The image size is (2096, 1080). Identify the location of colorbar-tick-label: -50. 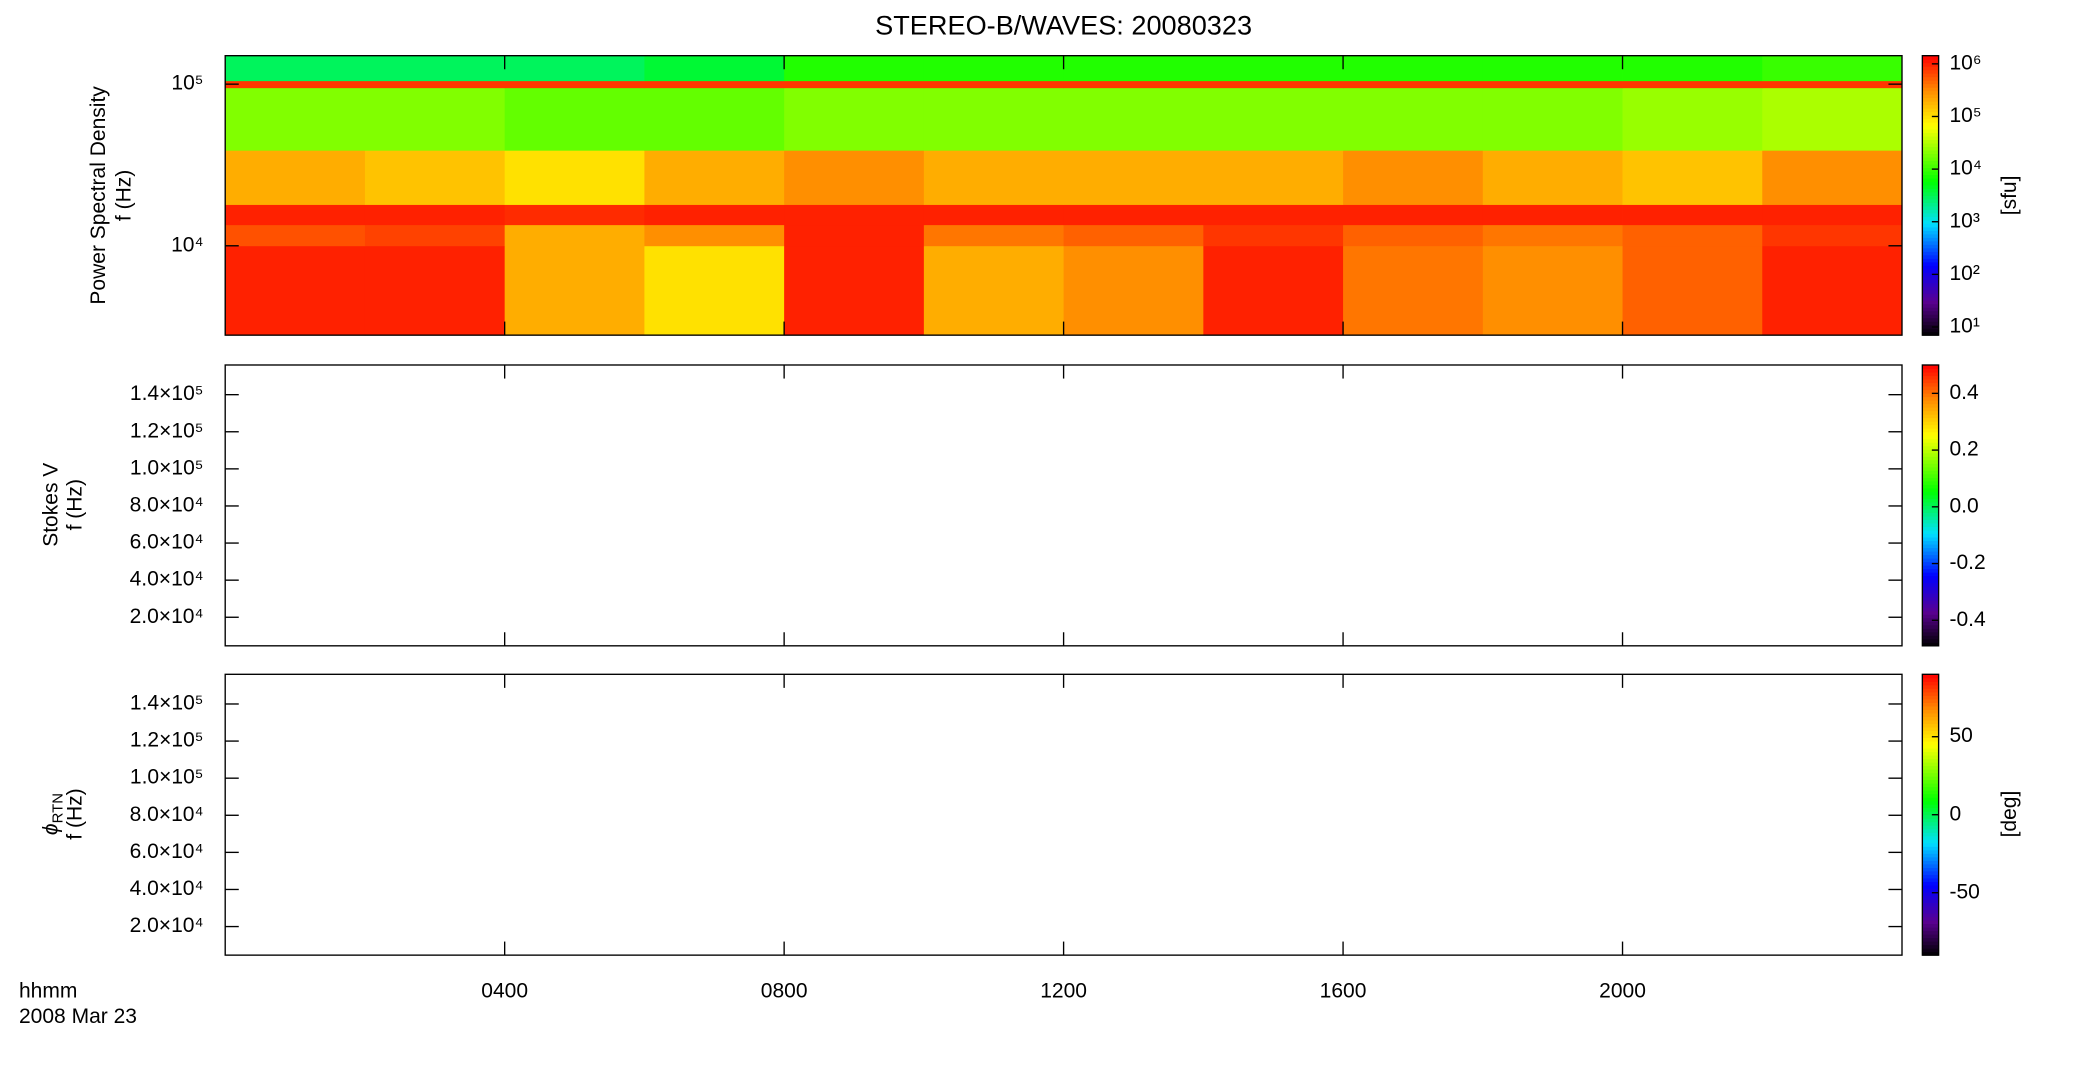
(1964, 891).